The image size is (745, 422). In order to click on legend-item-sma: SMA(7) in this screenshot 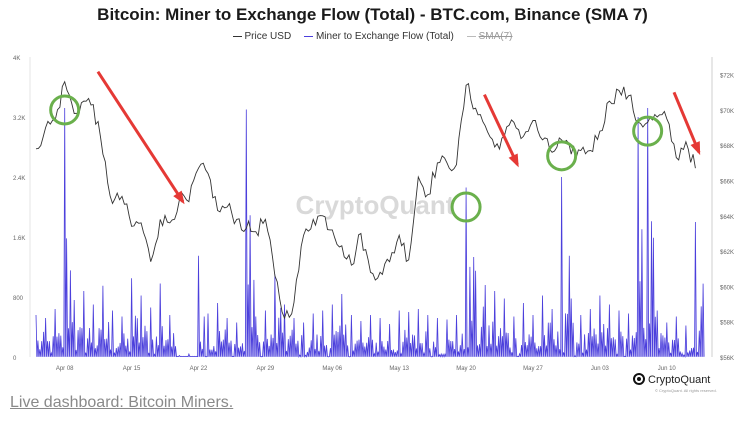, I will do `click(489, 36)`.